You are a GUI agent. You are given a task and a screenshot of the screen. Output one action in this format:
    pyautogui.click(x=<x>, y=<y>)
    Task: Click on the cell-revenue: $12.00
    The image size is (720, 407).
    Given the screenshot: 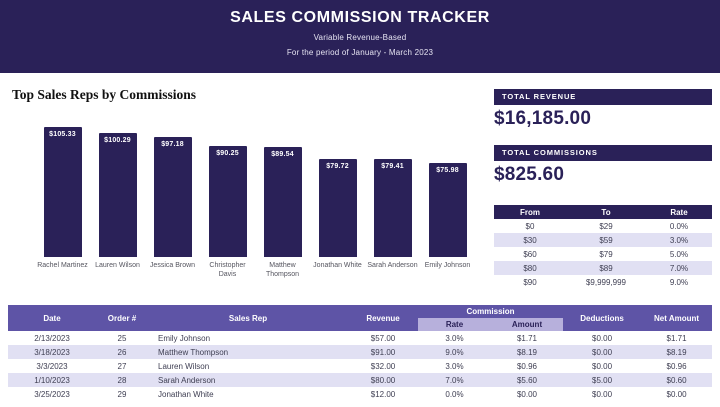 What is the action you would take?
    pyautogui.click(x=383, y=394)
    